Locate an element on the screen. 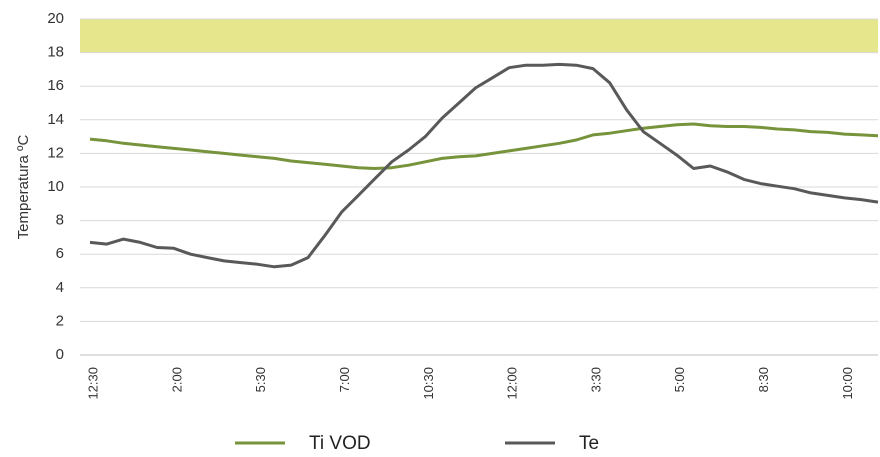 The image size is (880, 457). y-tick-label: 6 is located at coordinates (60, 253).